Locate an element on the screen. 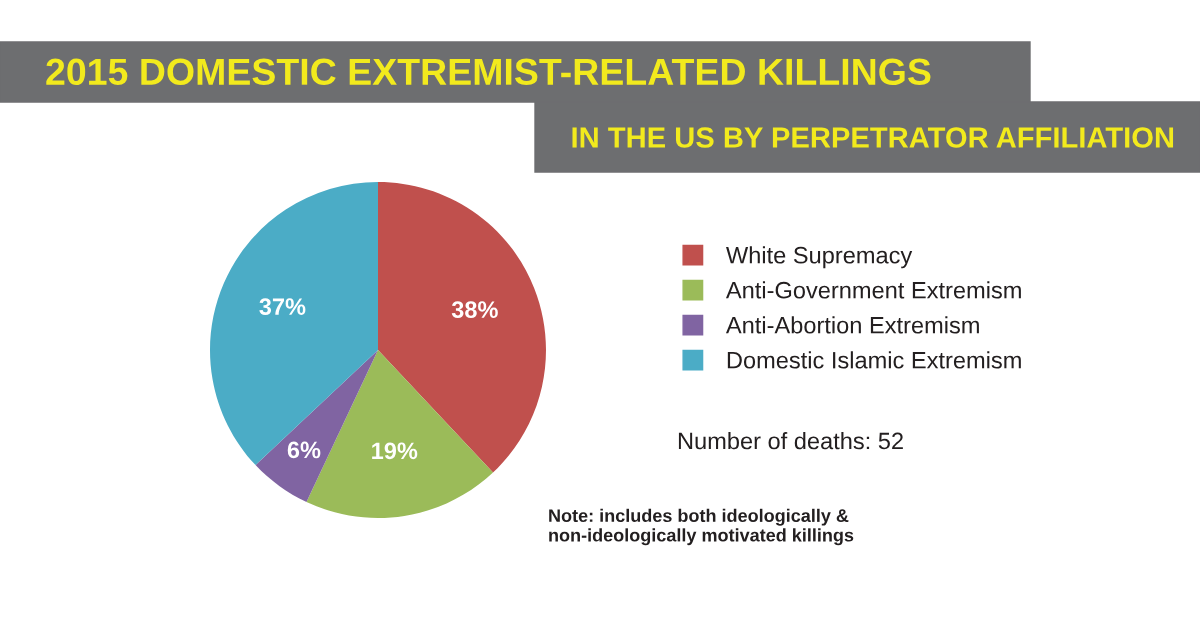  chart-title: 2015 DOMESTIC EXTREMIST-RELATED KILLINGS is located at coordinates (488, 72).